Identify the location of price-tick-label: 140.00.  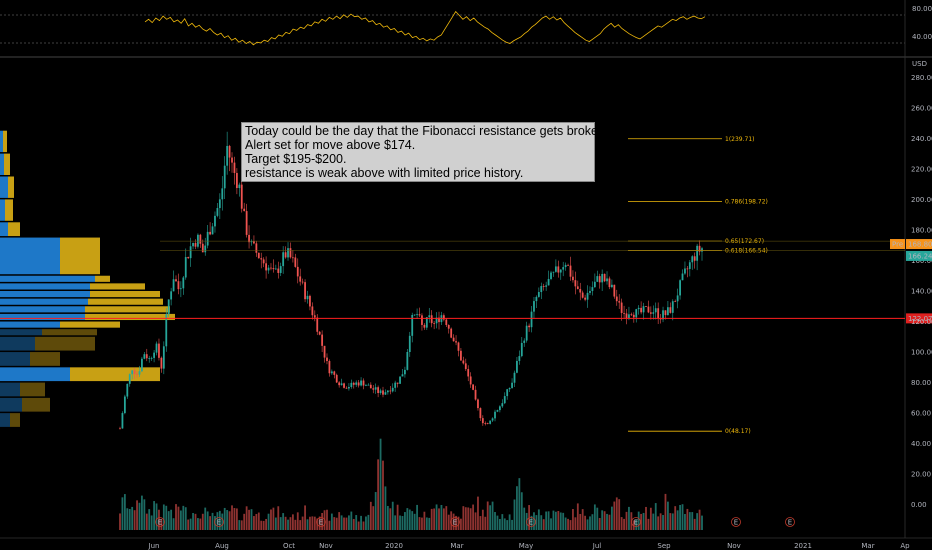
(921, 292).